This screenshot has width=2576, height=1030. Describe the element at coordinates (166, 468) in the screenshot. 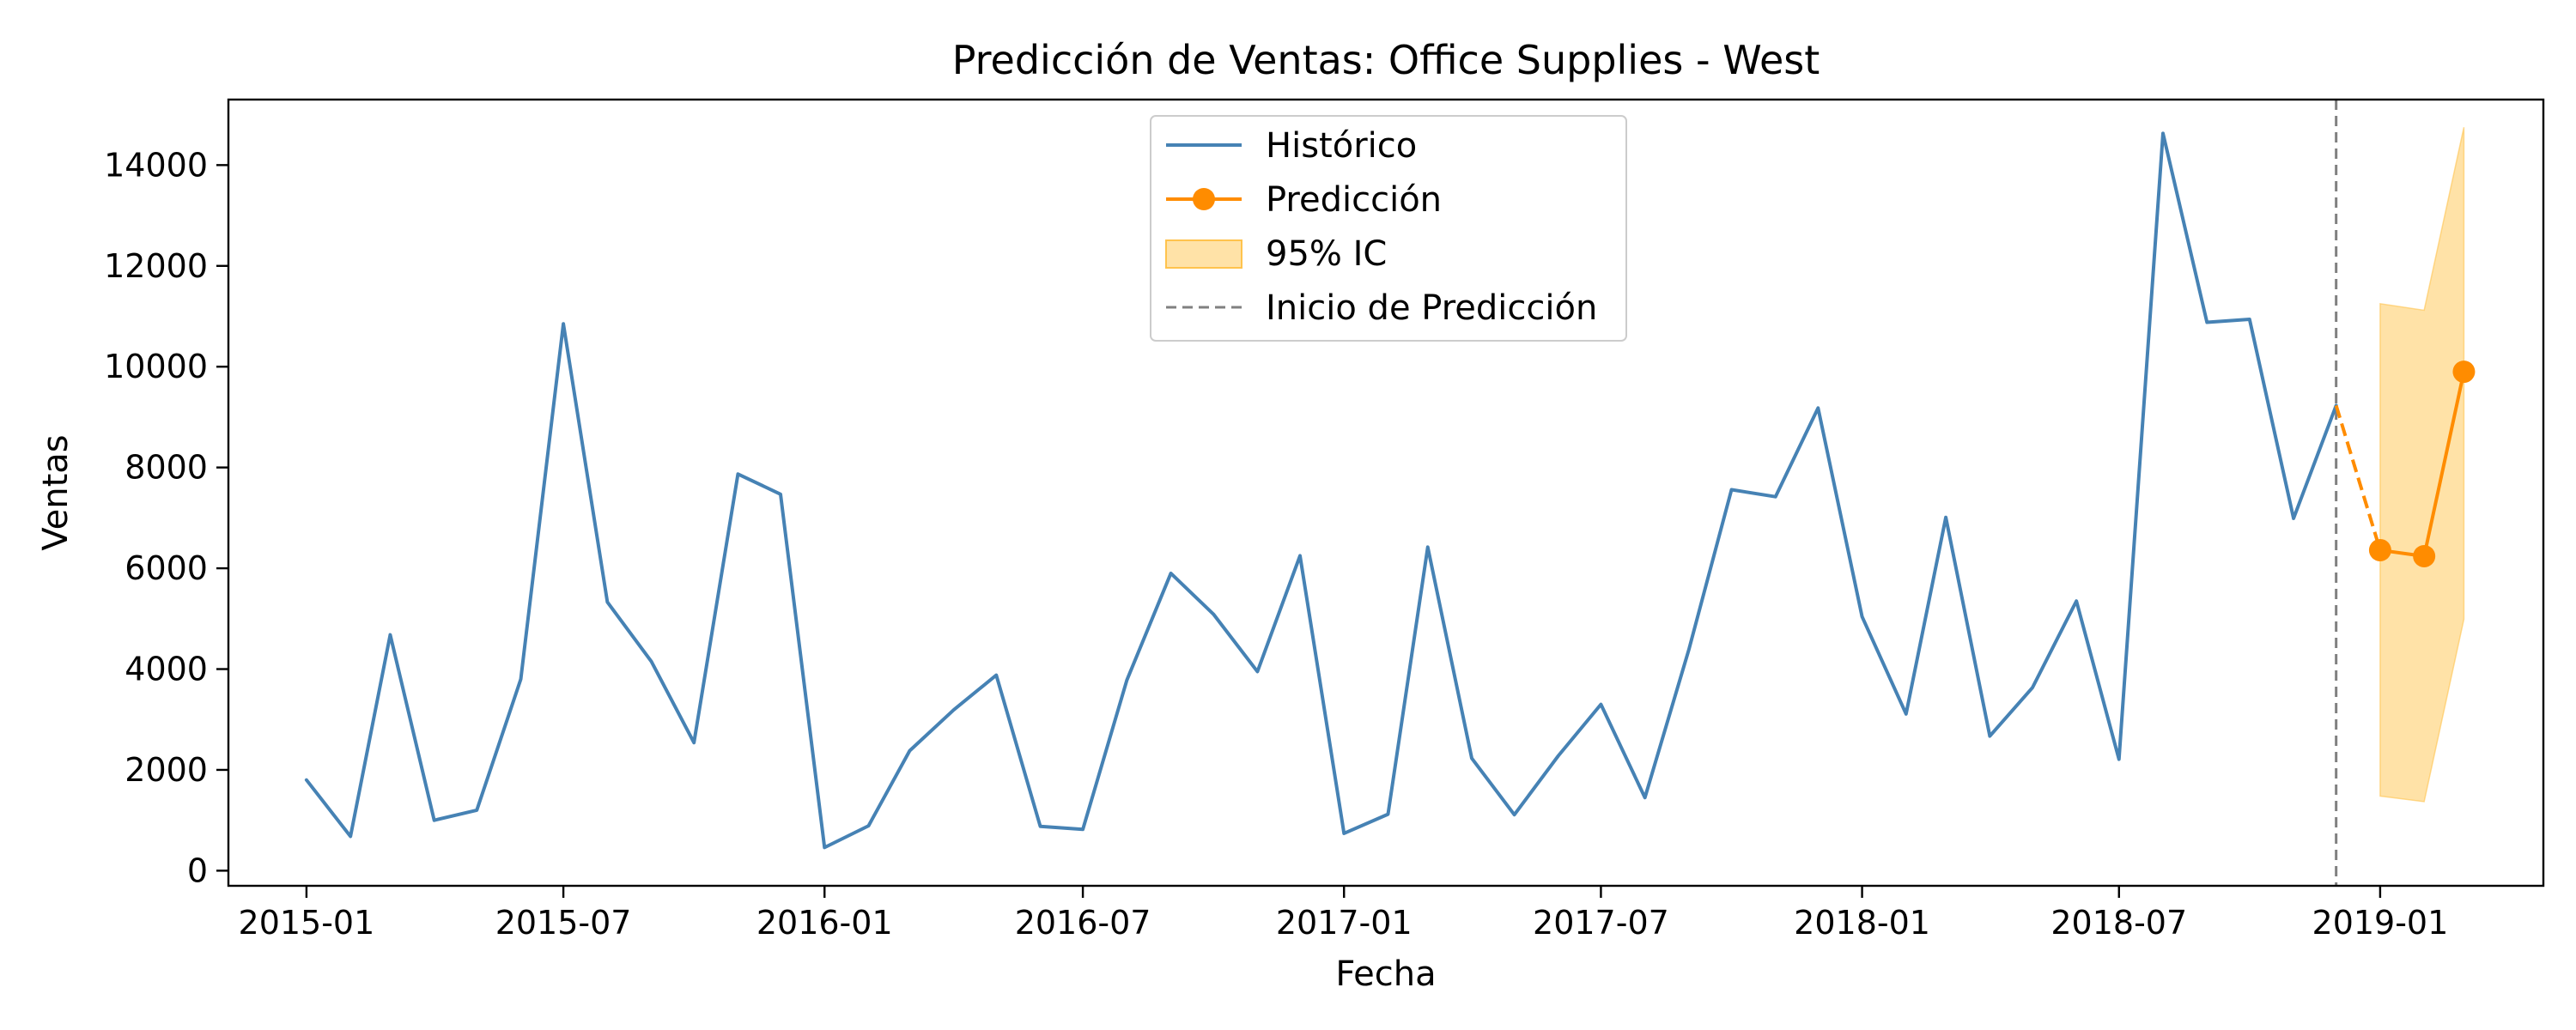

I see `y-tick-label: 8000` at that location.